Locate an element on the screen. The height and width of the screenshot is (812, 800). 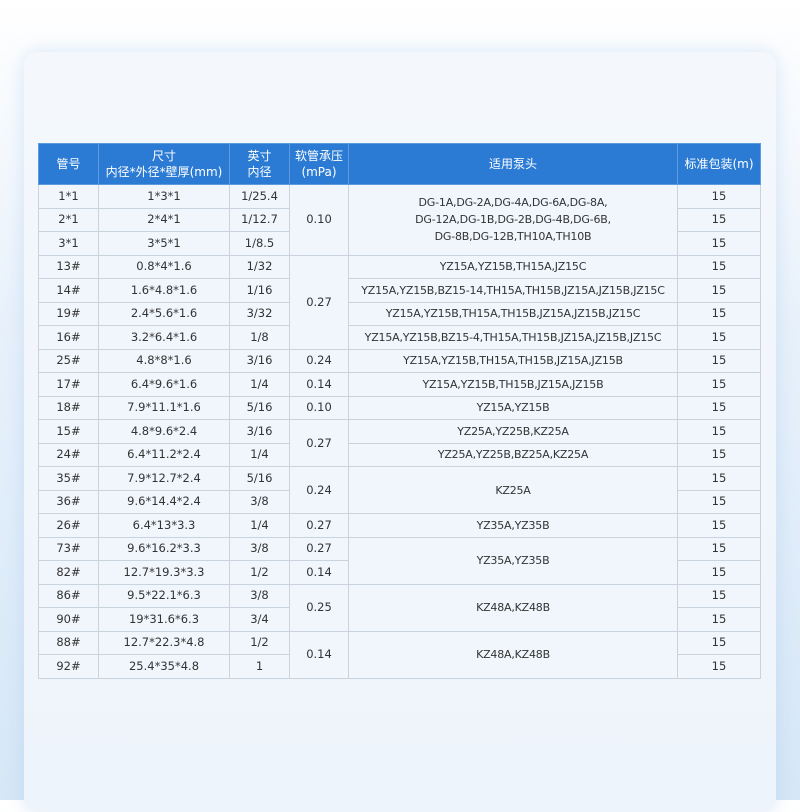
cell-size: 7.9*11.1*1.6 is located at coordinates (164, 407).